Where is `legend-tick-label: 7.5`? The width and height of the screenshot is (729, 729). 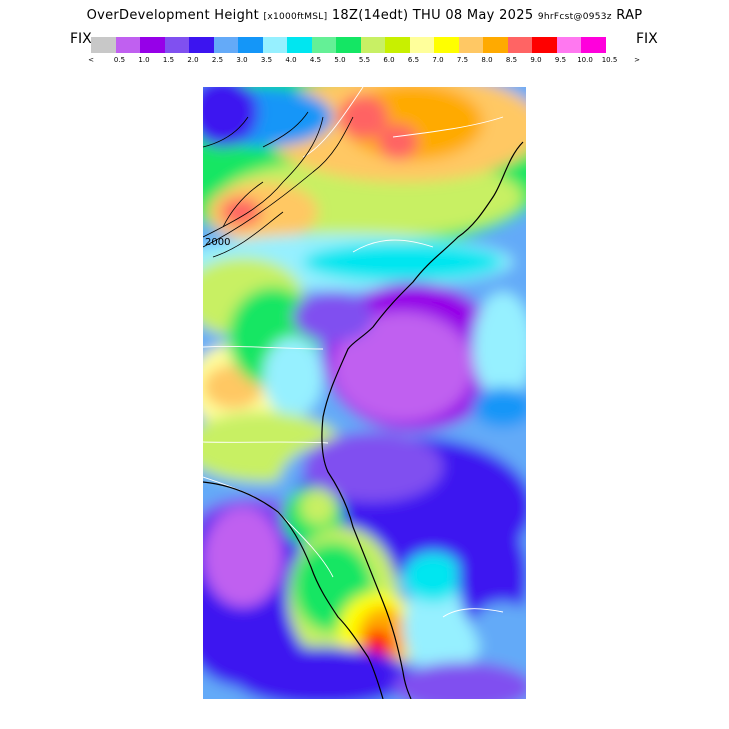 legend-tick-label: 7.5 is located at coordinates (462, 60).